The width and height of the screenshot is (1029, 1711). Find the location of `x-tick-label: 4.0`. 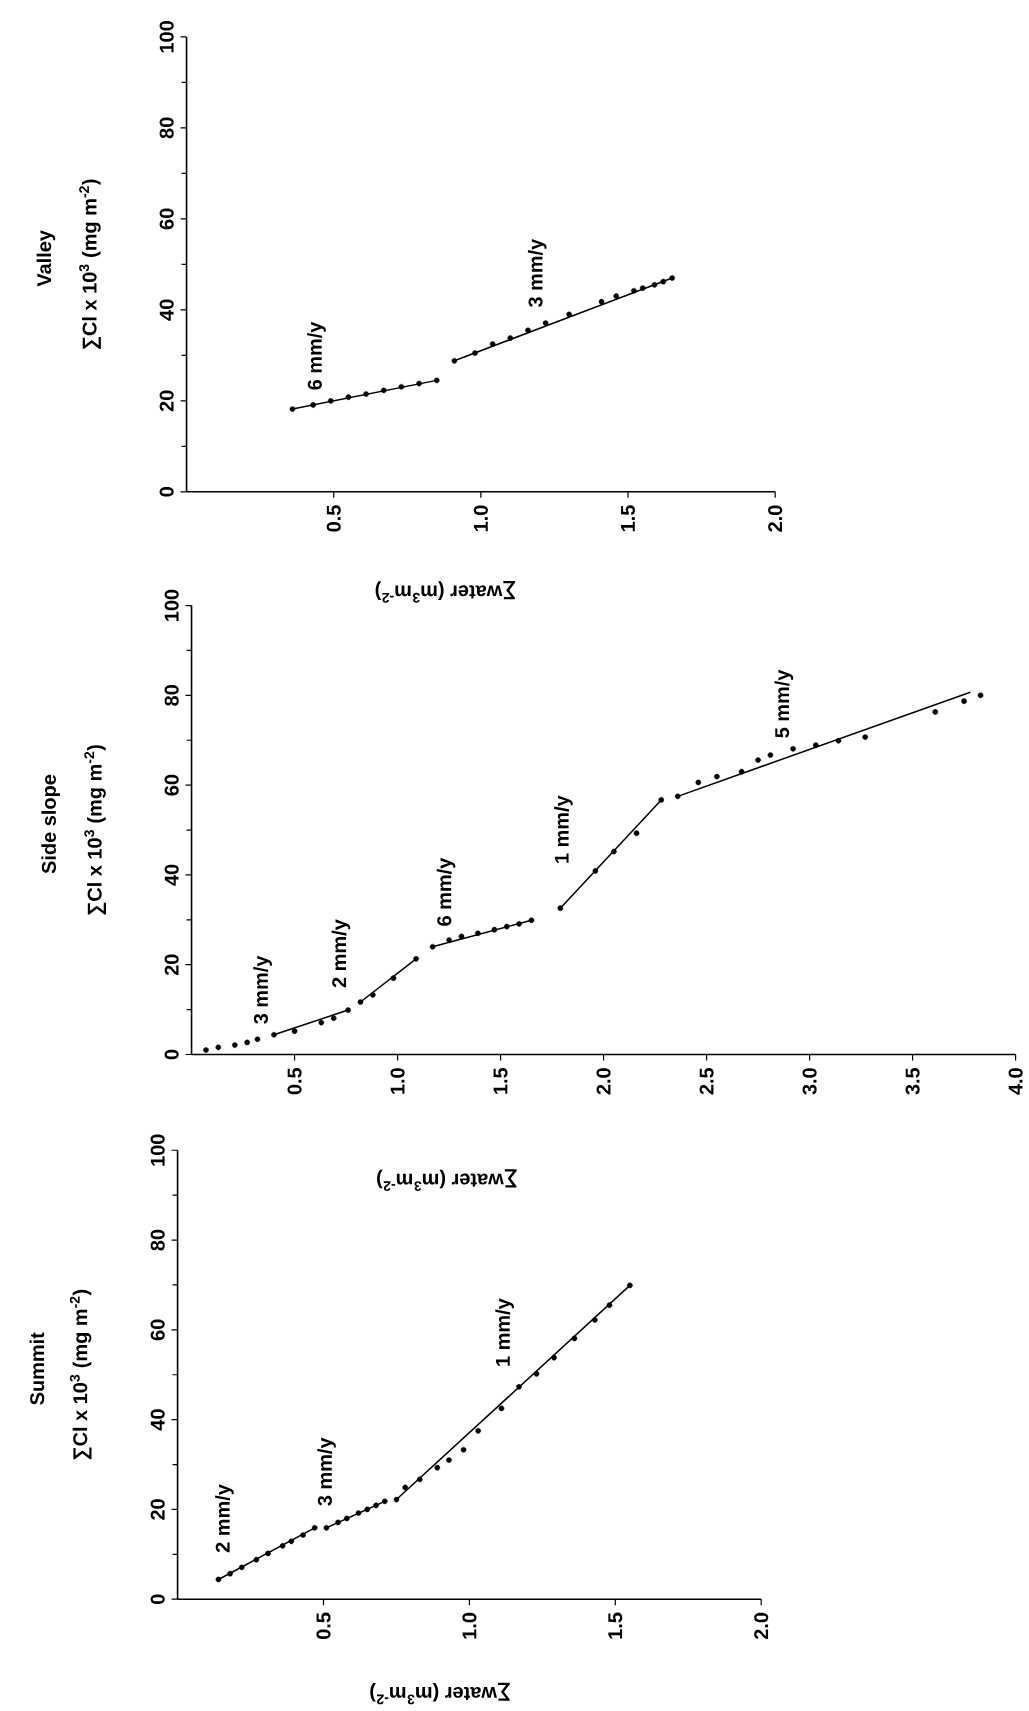

x-tick-label: 4.0 is located at coordinates (1015, 1081).